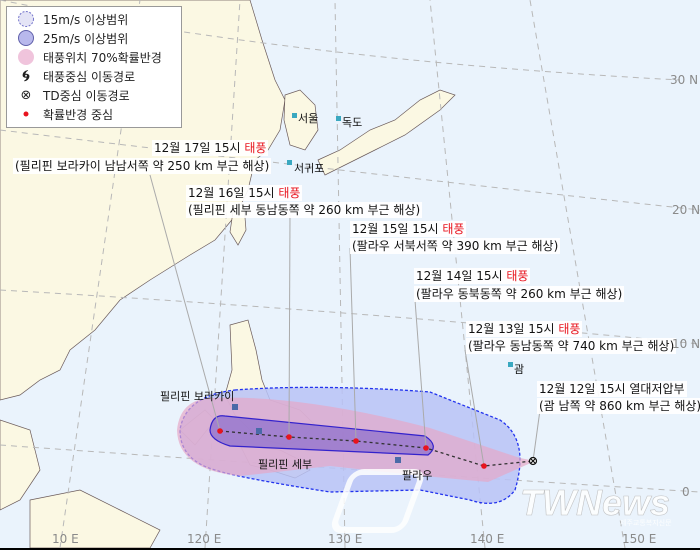 This screenshot has height=550, width=700. I want to click on place-label: 팔라우, so click(417, 475).